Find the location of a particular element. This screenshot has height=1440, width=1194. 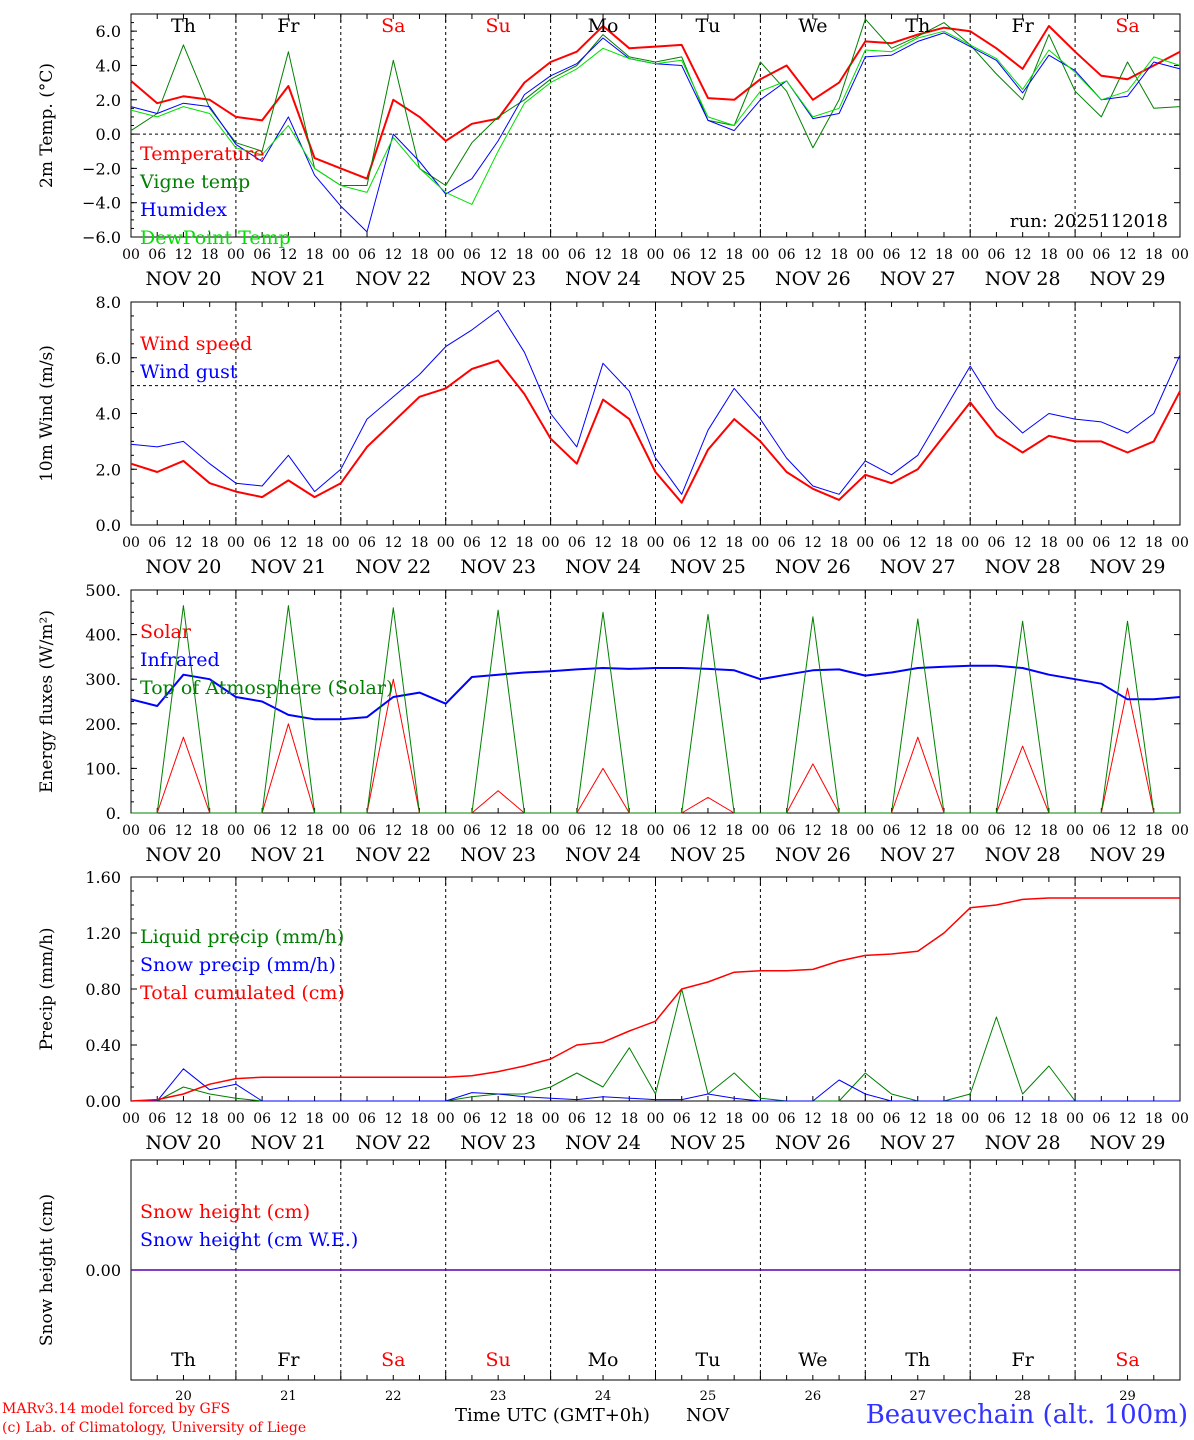

precip-x-date-label: NOV 29 is located at coordinates (1128, 1143).